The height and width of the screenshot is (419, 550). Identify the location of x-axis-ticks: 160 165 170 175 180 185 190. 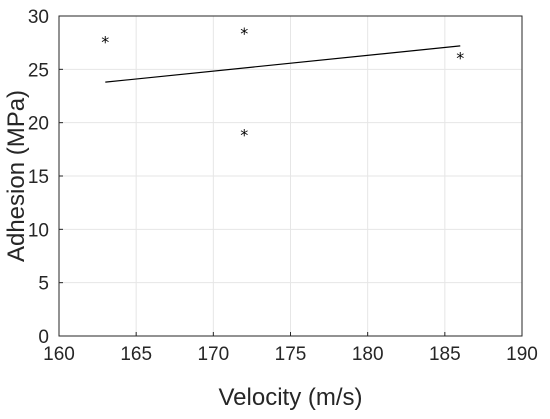
(290, 348).